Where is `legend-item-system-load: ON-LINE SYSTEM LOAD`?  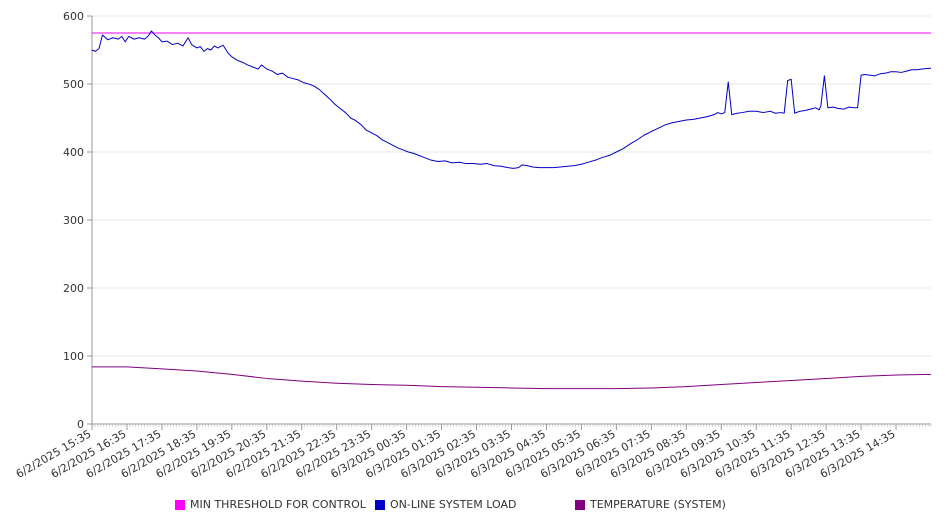
legend-item-system-load: ON-LINE SYSTEM LOAD is located at coordinates (445, 504).